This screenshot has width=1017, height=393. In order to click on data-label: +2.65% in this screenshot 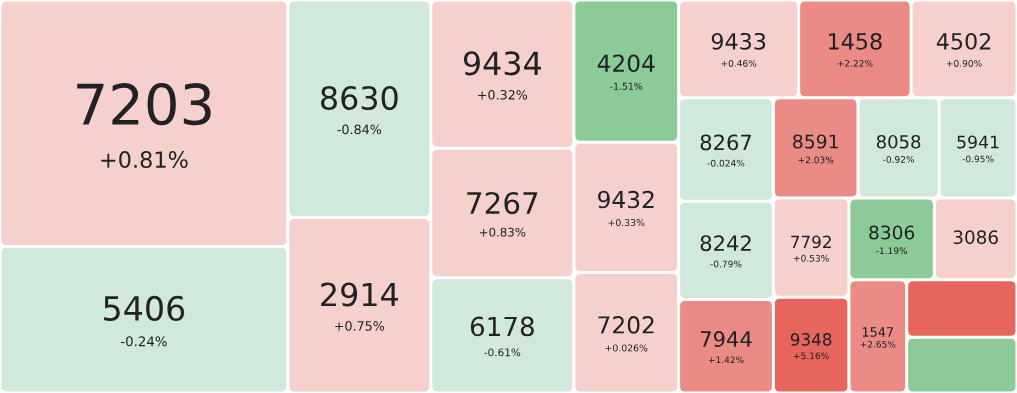, I will do `click(878, 344)`.